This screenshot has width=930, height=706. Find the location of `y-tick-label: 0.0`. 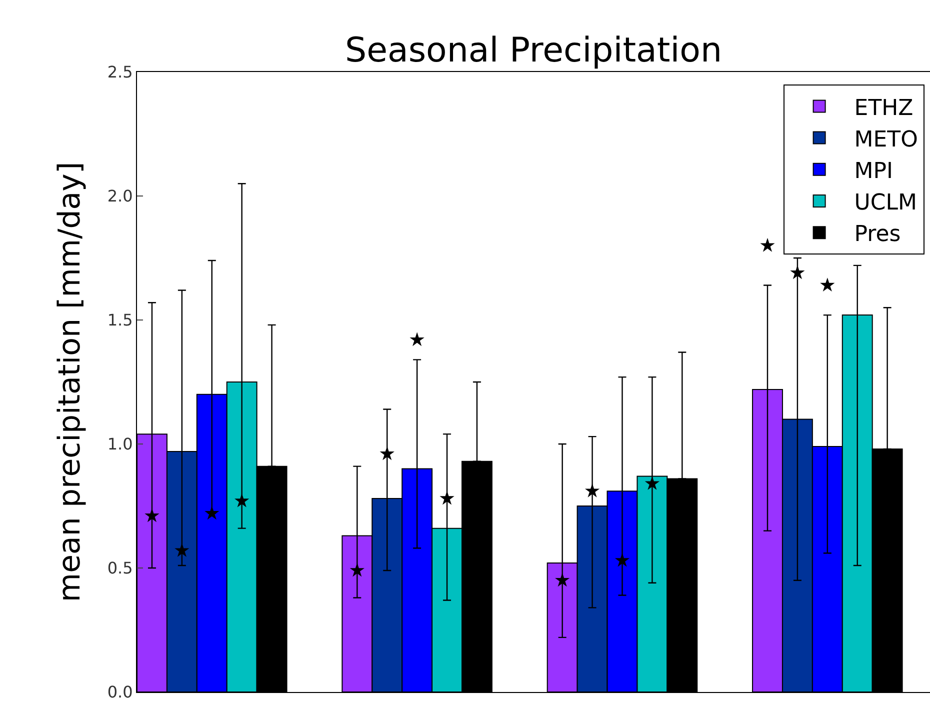

y-tick-label: 0.0 is located at coordinates (120, 692).